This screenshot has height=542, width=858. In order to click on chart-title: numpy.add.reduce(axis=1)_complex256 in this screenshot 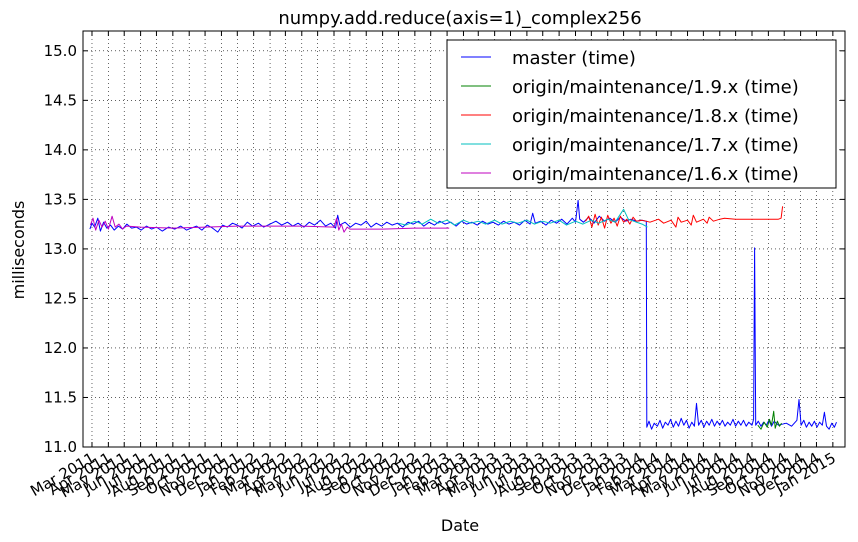, I will do `click(459, 18)`.